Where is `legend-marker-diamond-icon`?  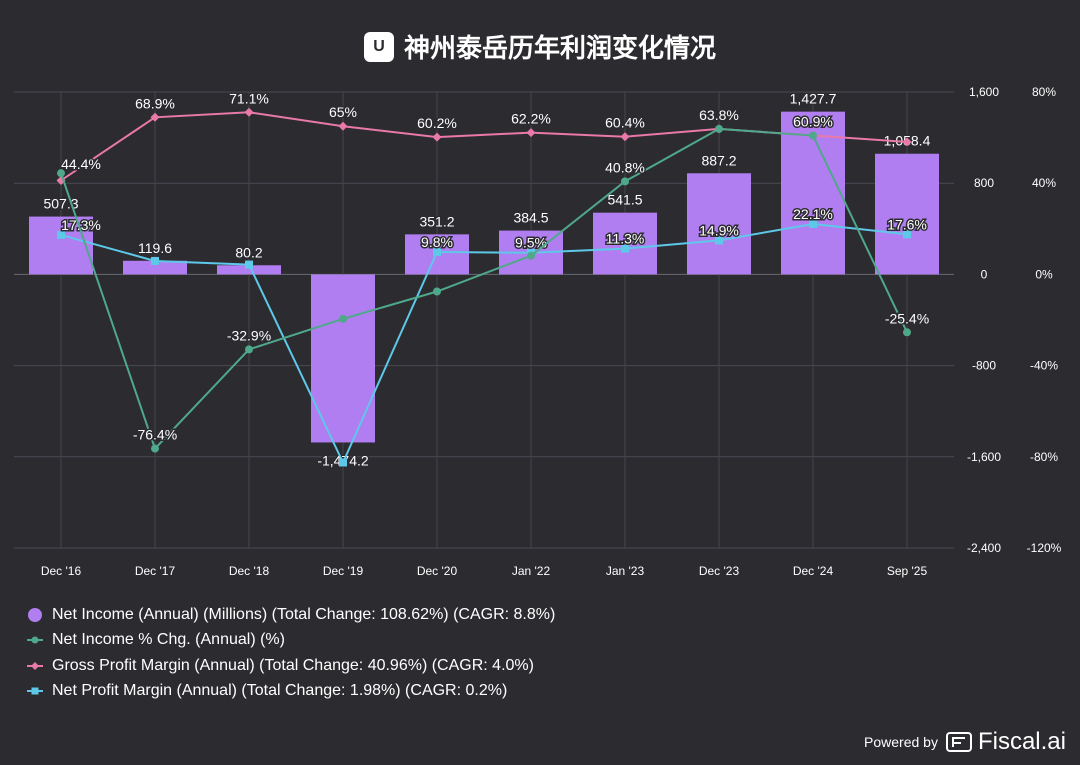
legend-marker-diamond-icon is located at coordinates (35, 665).